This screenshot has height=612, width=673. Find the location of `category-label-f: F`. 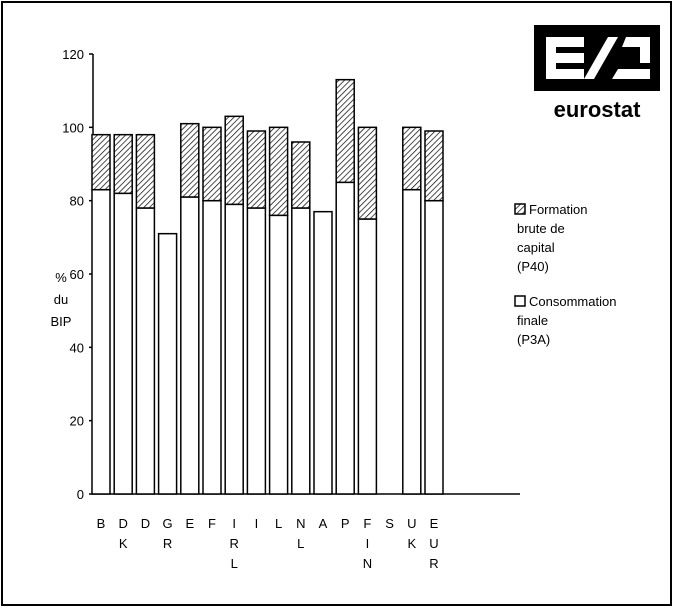

category-label-f: F is located at coordinates (212, 523).